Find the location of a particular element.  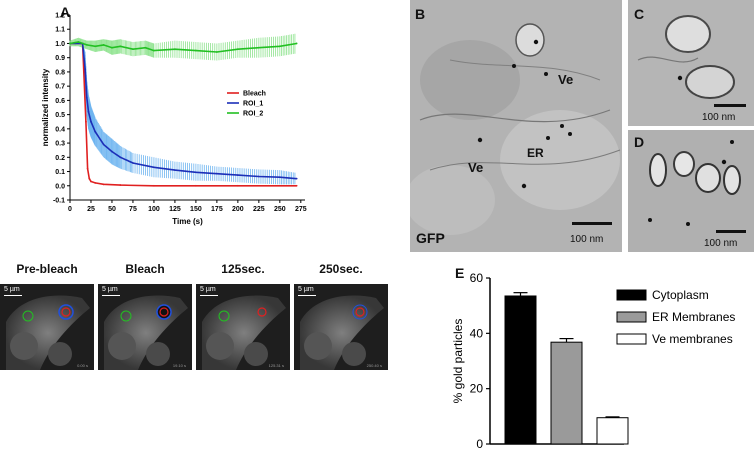

x-tick-label: 175 is located at coordinates (217, 209).